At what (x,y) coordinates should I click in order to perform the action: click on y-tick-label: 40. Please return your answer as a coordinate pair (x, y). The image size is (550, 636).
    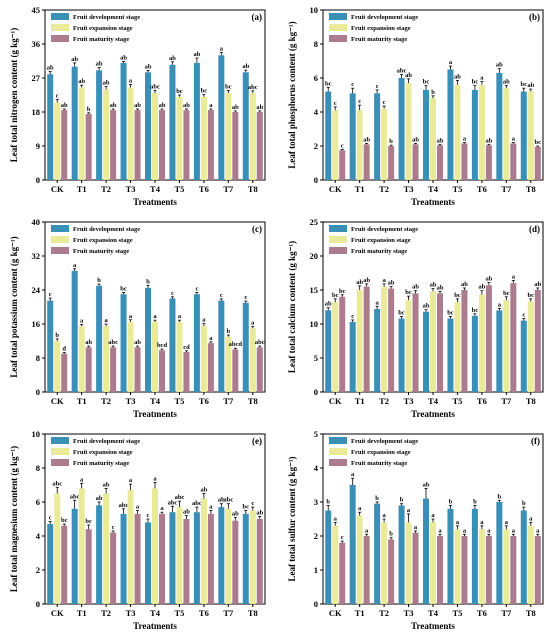
    Looking at the image, I should click on (36, 222).